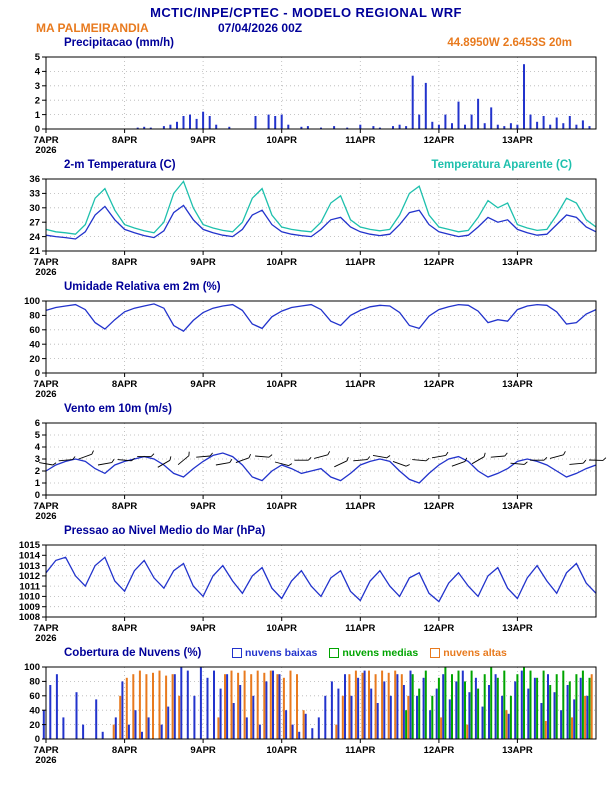 This screenshot has height=792, width=612. What do you see at coordinates (281, 653) in the screenshot?
I see `legend-nuvens-baixas-label: nuvens baixas` at bounding box center [281, 653].